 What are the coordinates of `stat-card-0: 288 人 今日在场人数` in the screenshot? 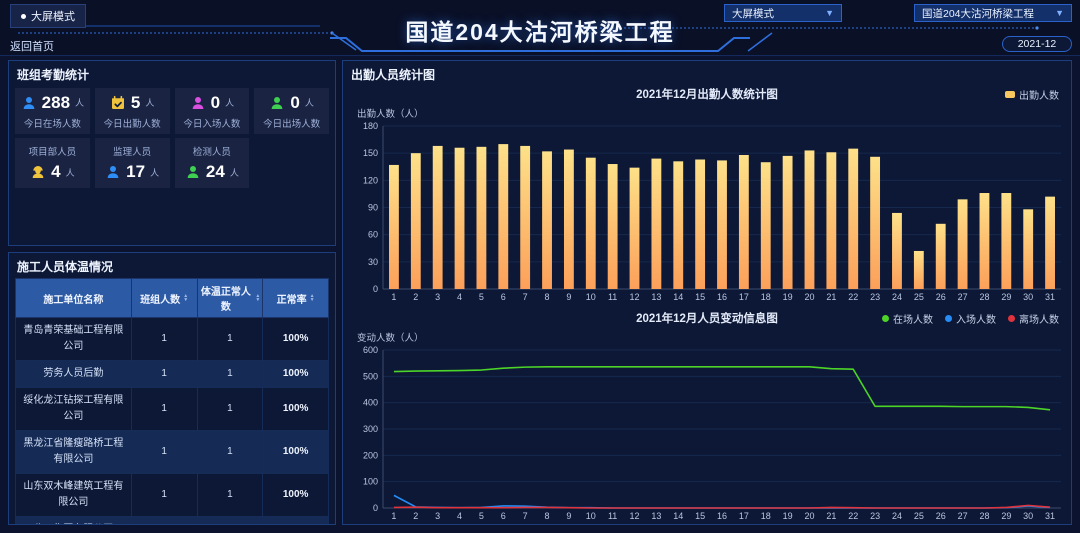 It's located at (52, 111).